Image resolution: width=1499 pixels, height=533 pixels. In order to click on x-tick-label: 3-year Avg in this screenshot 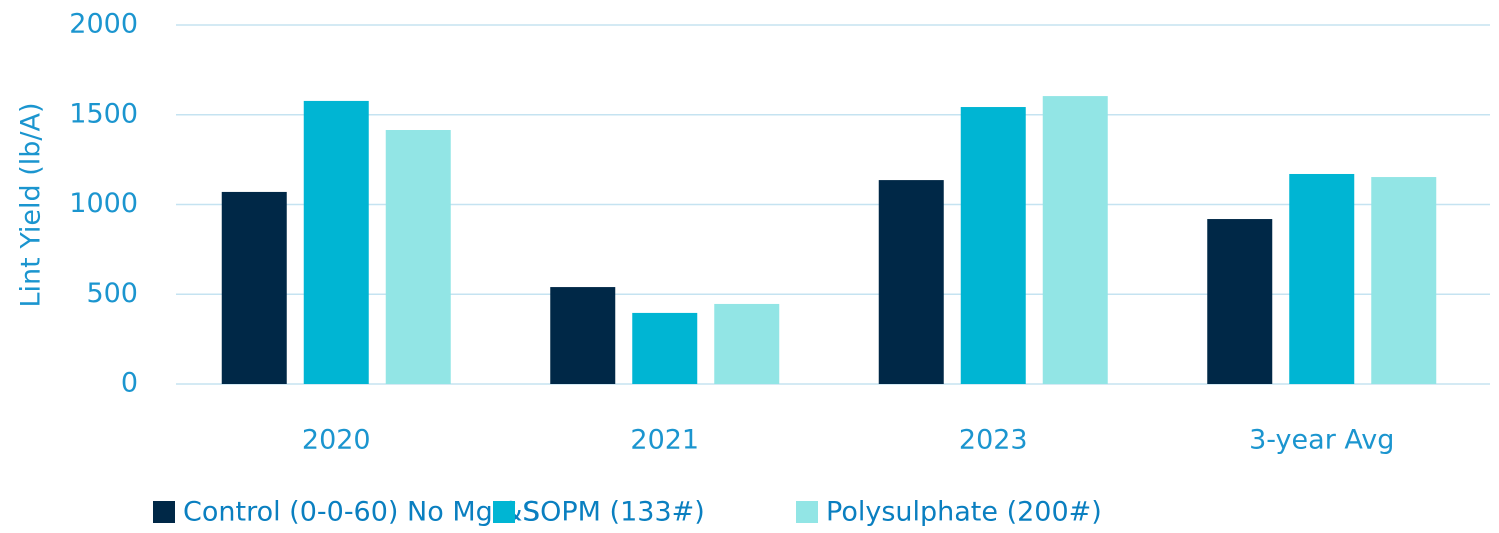, I will do `click(1321, 440)`.